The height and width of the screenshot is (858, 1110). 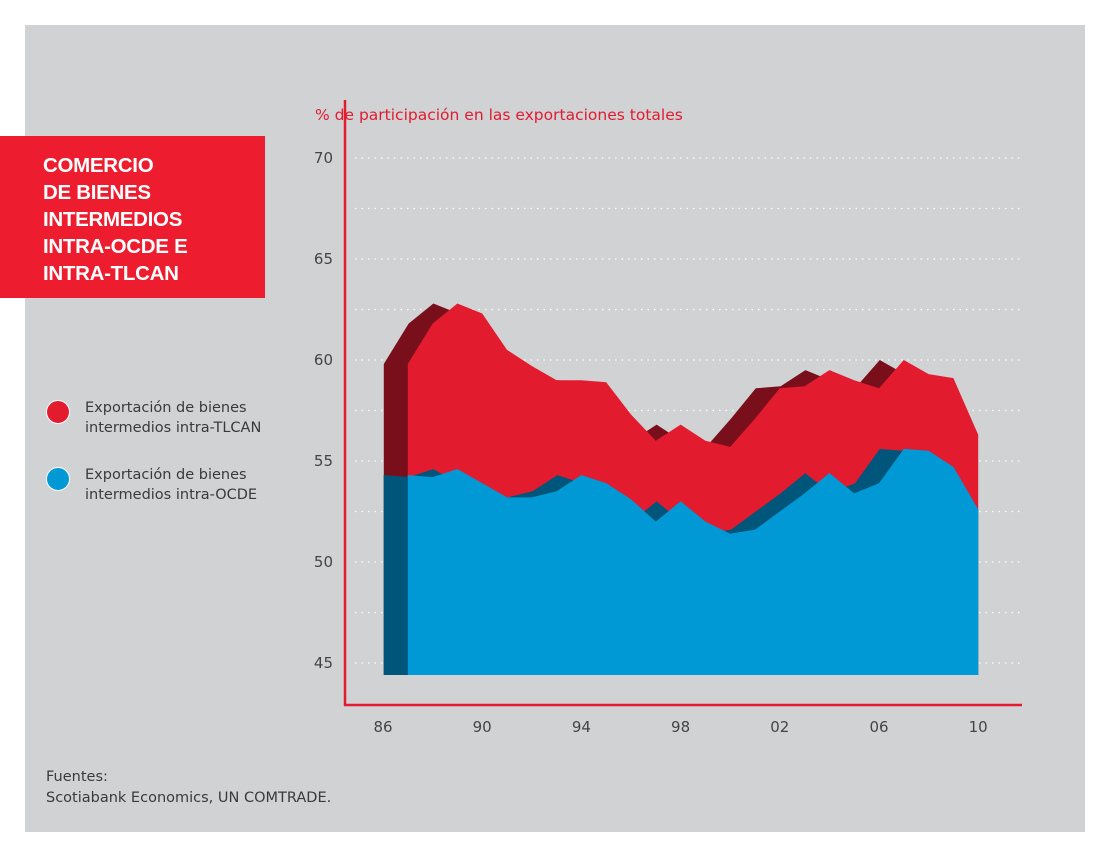 I want to click on series-1-area-front, so click(x=693, y=561).